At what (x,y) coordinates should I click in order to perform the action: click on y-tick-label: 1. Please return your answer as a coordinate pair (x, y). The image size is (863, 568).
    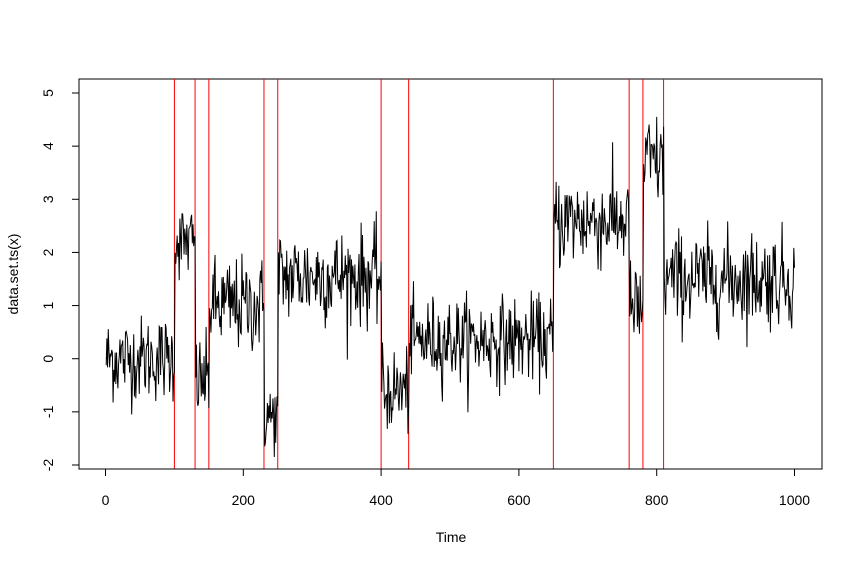
    Looking at the image, I should click on (48, 305).